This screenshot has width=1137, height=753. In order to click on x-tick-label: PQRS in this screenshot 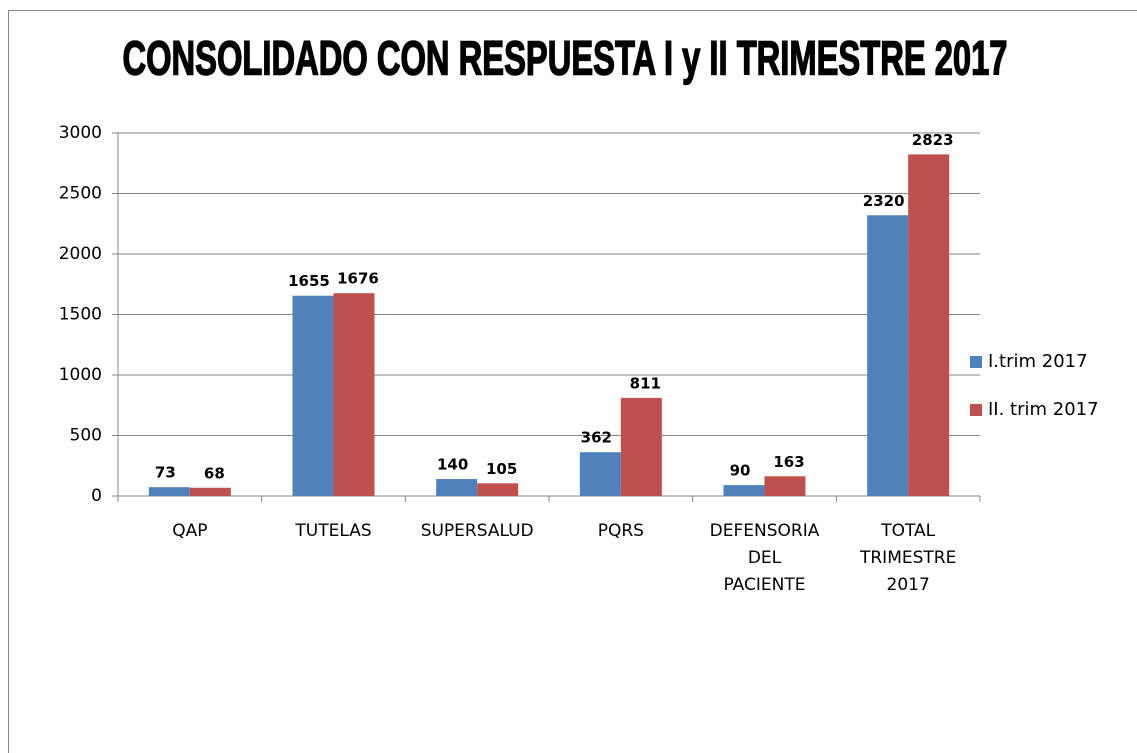, I will do `click(620, 531)`.